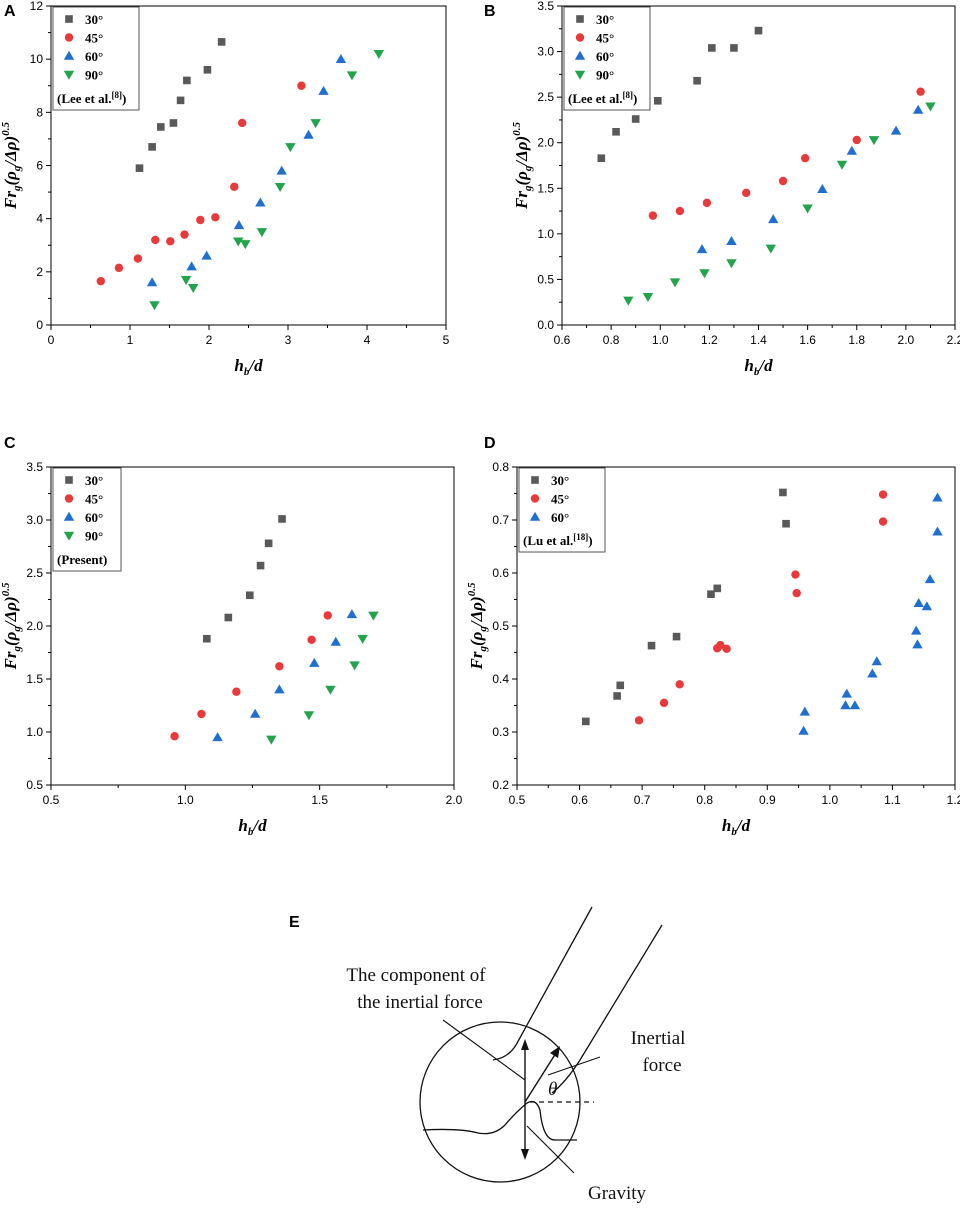  Describe the element at coordinates (562, 340) in the screenshot. I see `x-tick-label: 0.6` at that location.